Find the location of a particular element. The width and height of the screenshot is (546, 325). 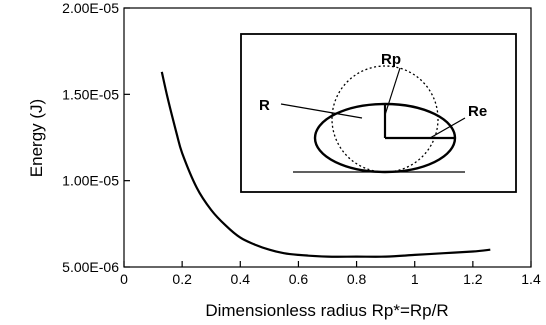

inset-label-re: Re is located at coordinates (477, 111).